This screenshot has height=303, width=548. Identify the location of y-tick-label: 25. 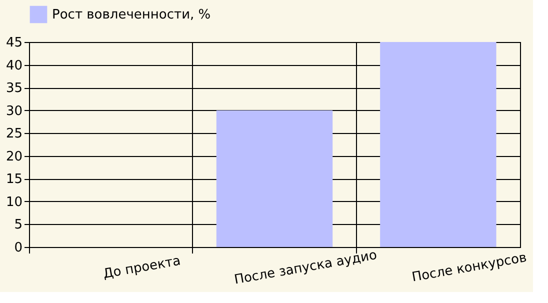
(14, 134).